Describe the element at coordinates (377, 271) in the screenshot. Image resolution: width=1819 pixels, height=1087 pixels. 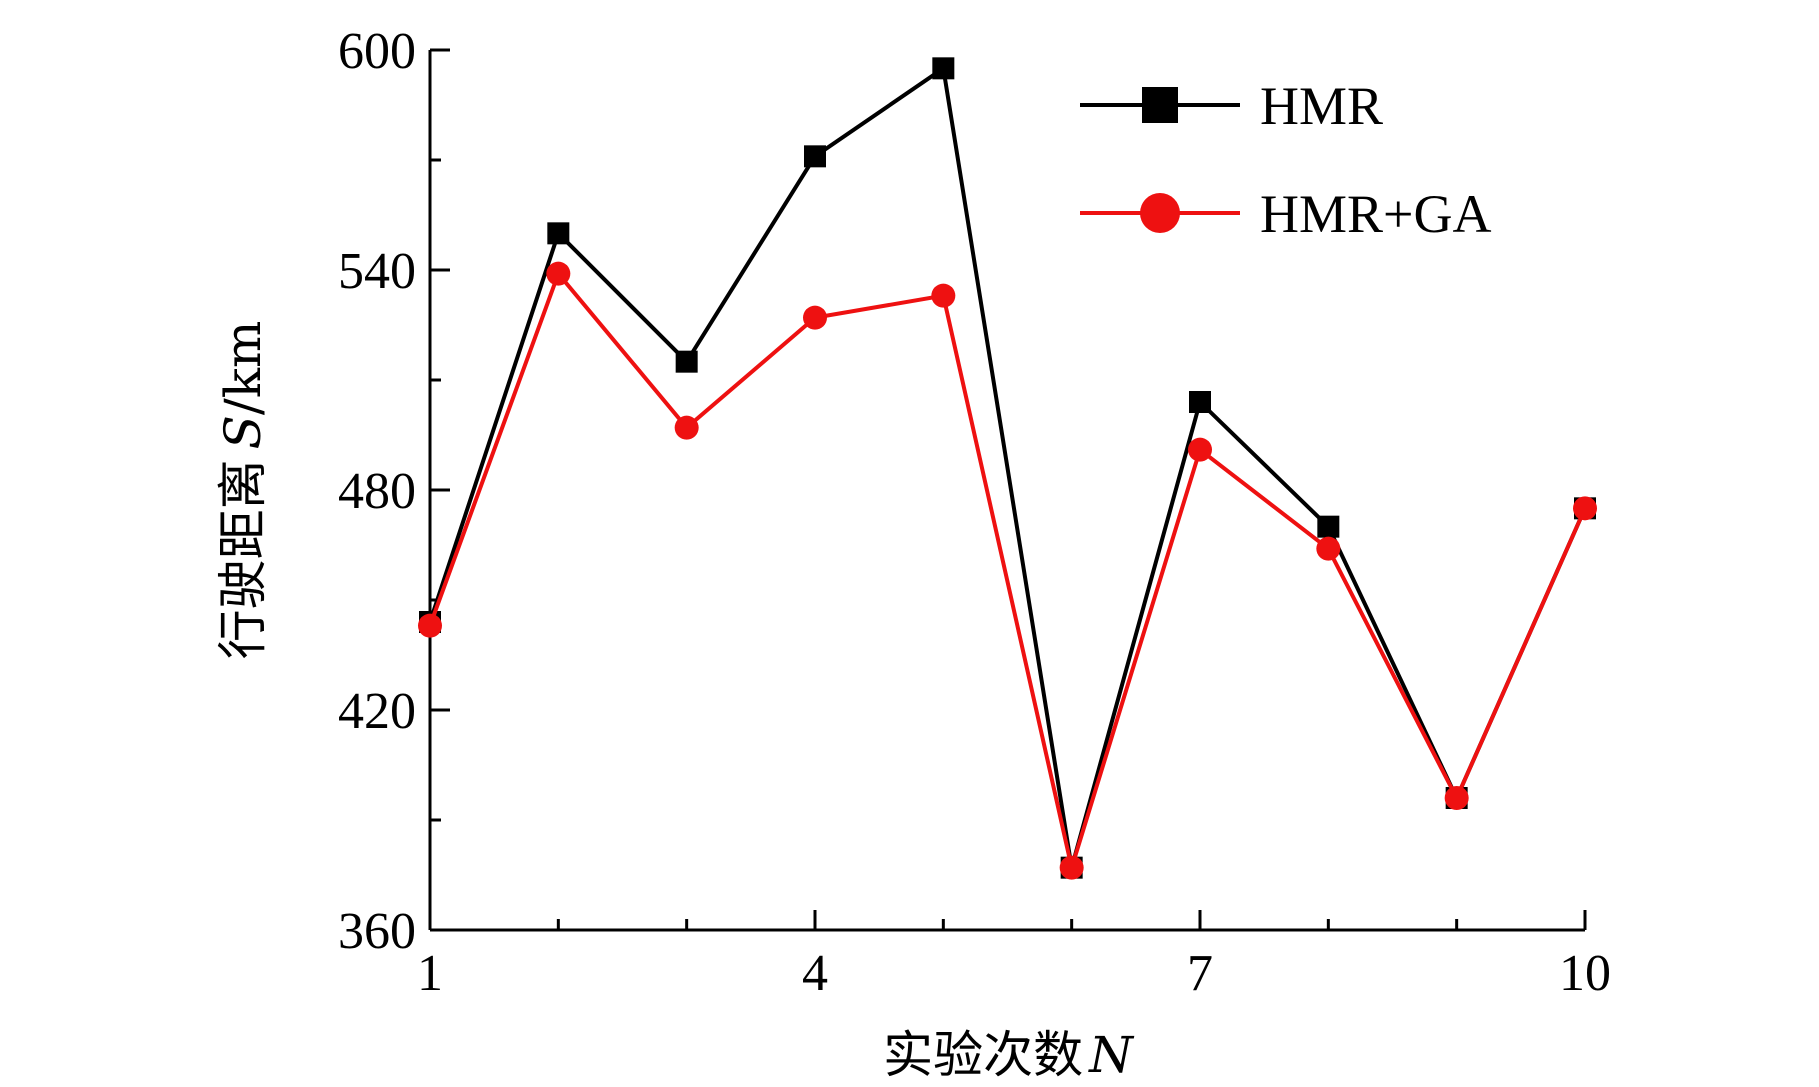
I see `y-tick-label: 540` at that location.